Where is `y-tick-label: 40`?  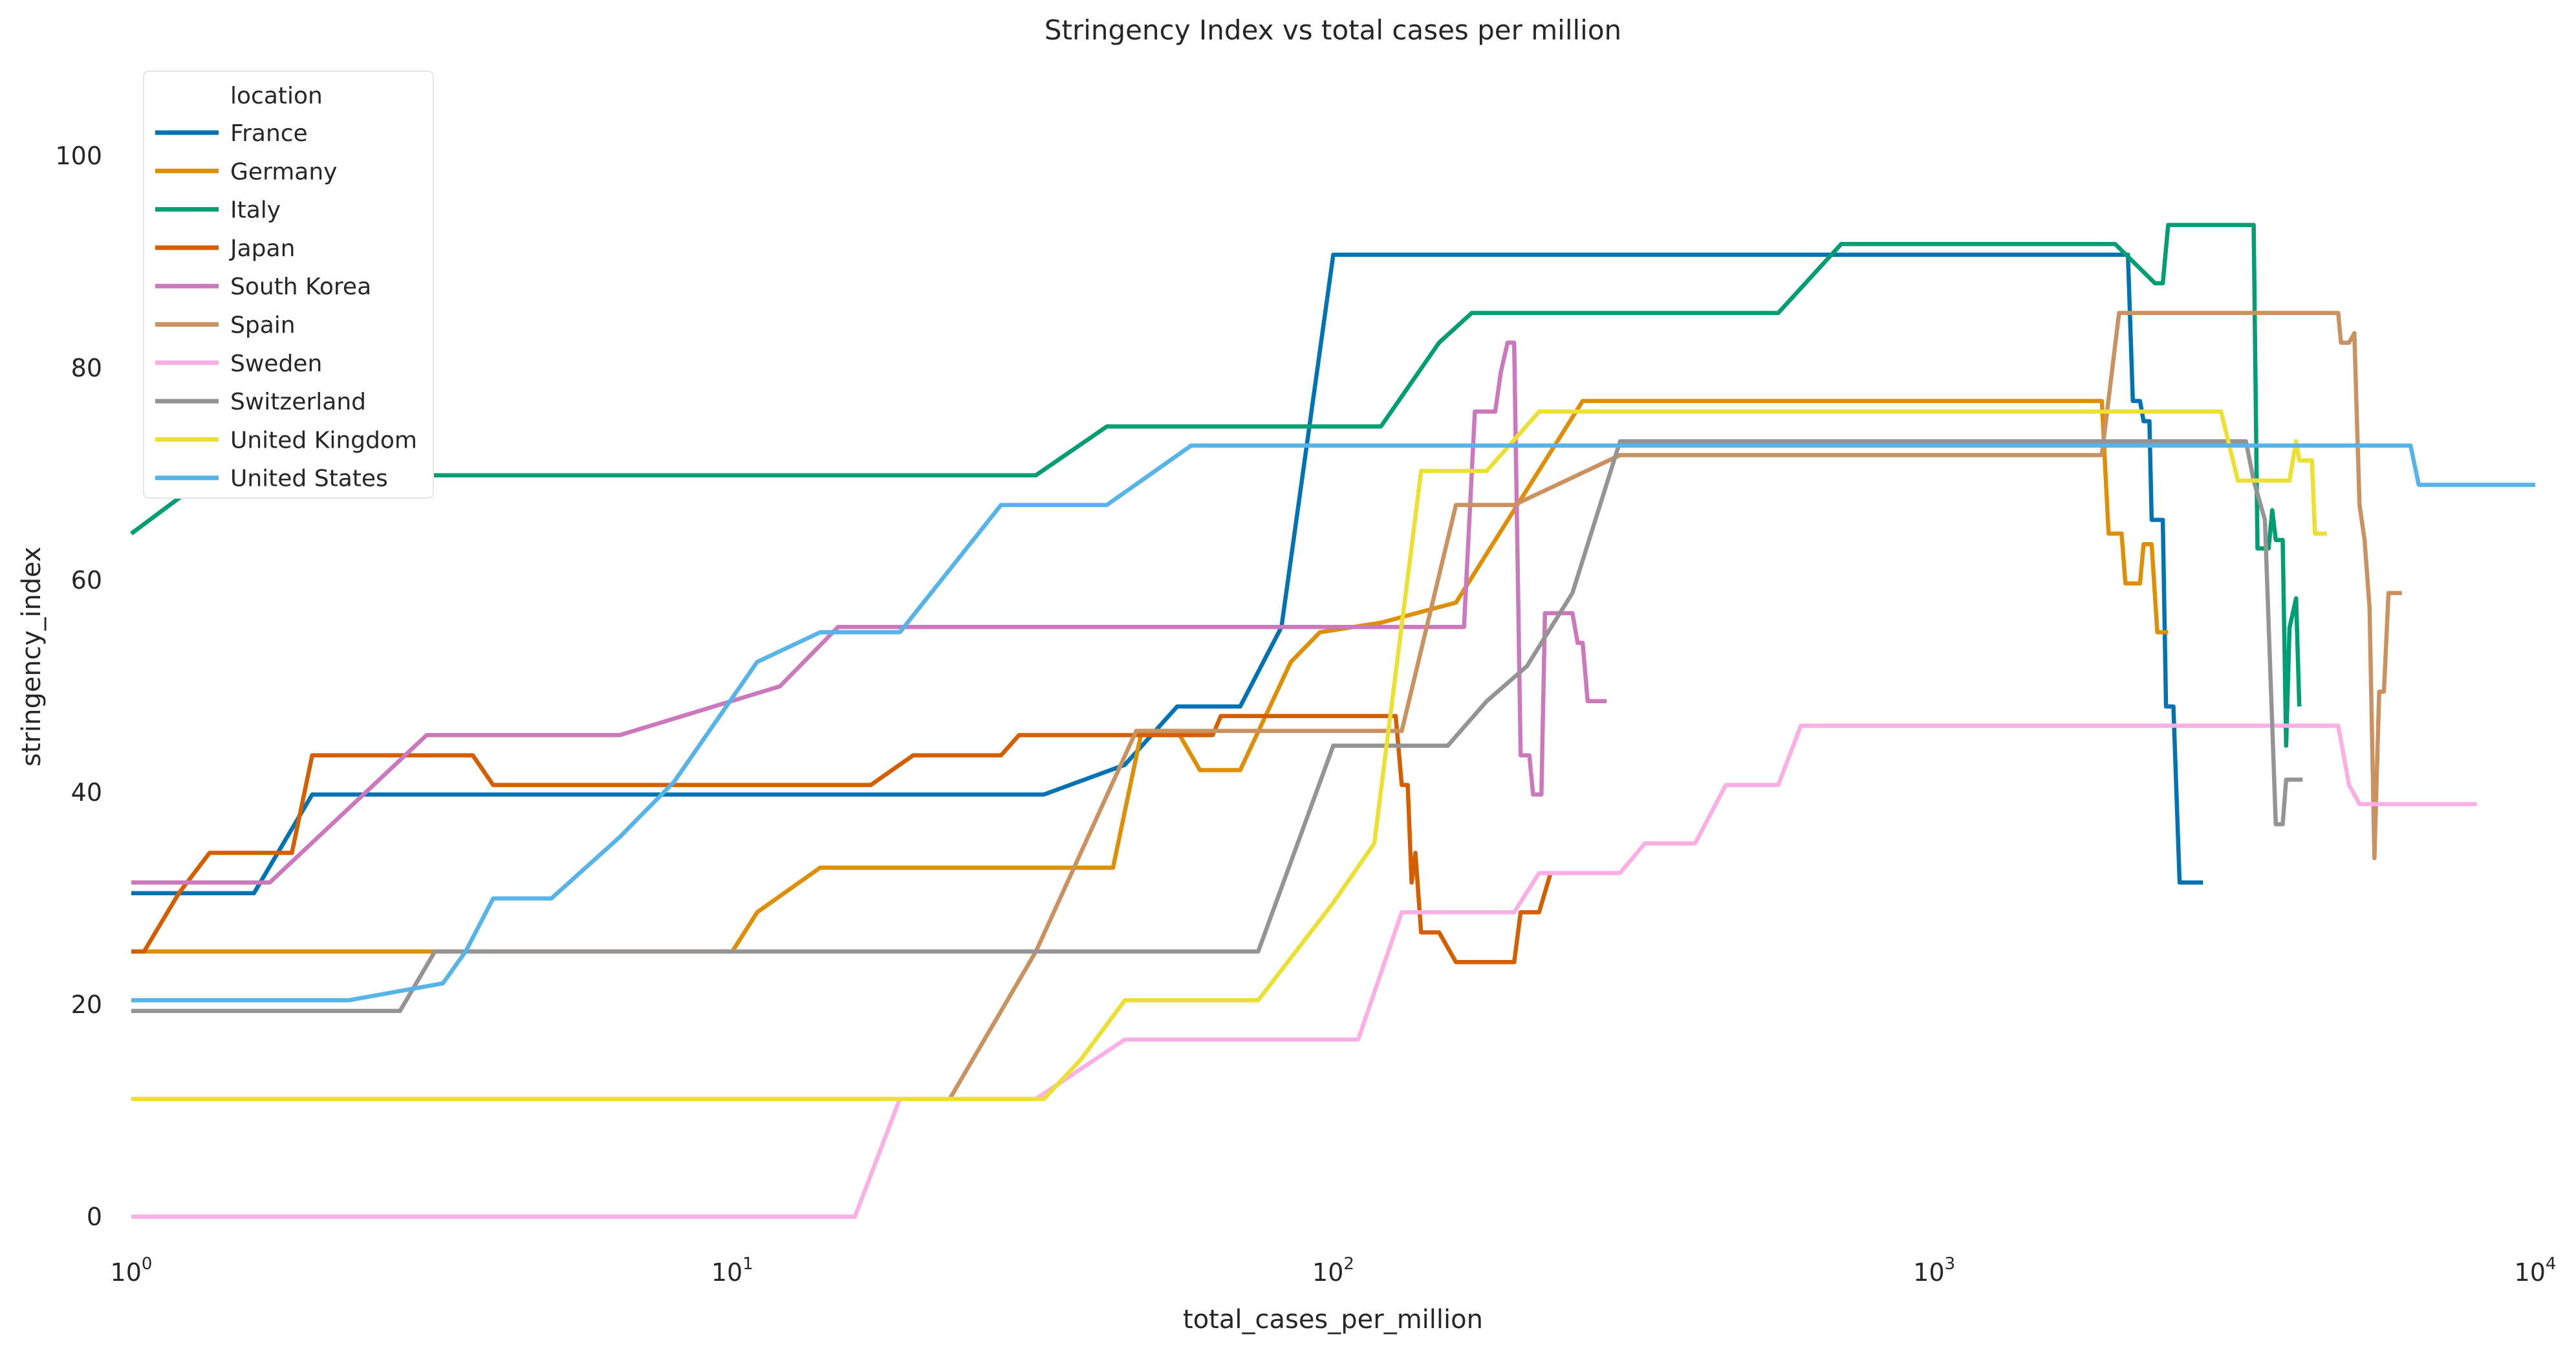 y-tick-label: 40 is located at coordinates (86, 792).